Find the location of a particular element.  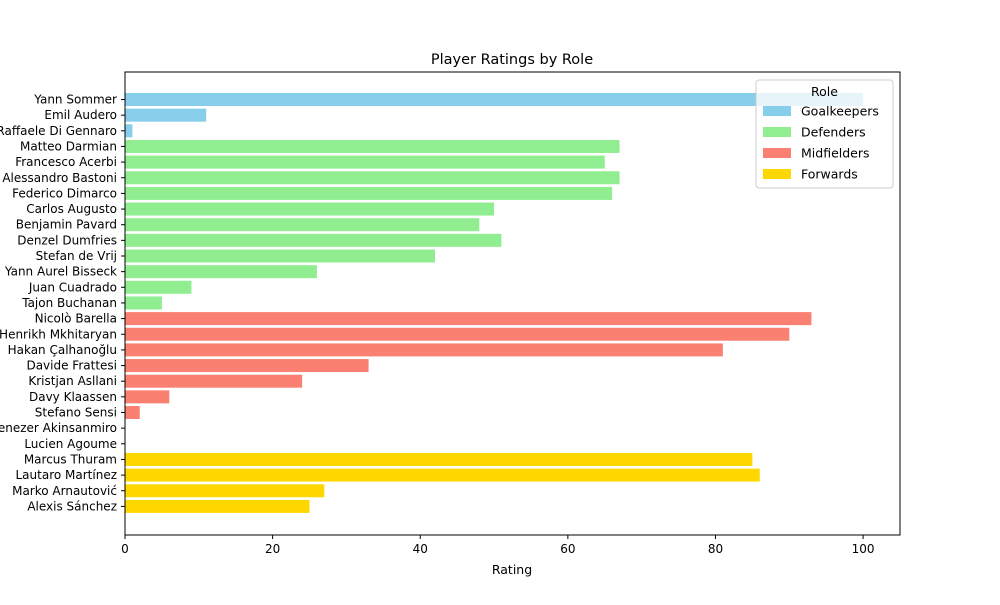

y-tick-label: Kristjan Asllani is located at coordinates (72, 381).